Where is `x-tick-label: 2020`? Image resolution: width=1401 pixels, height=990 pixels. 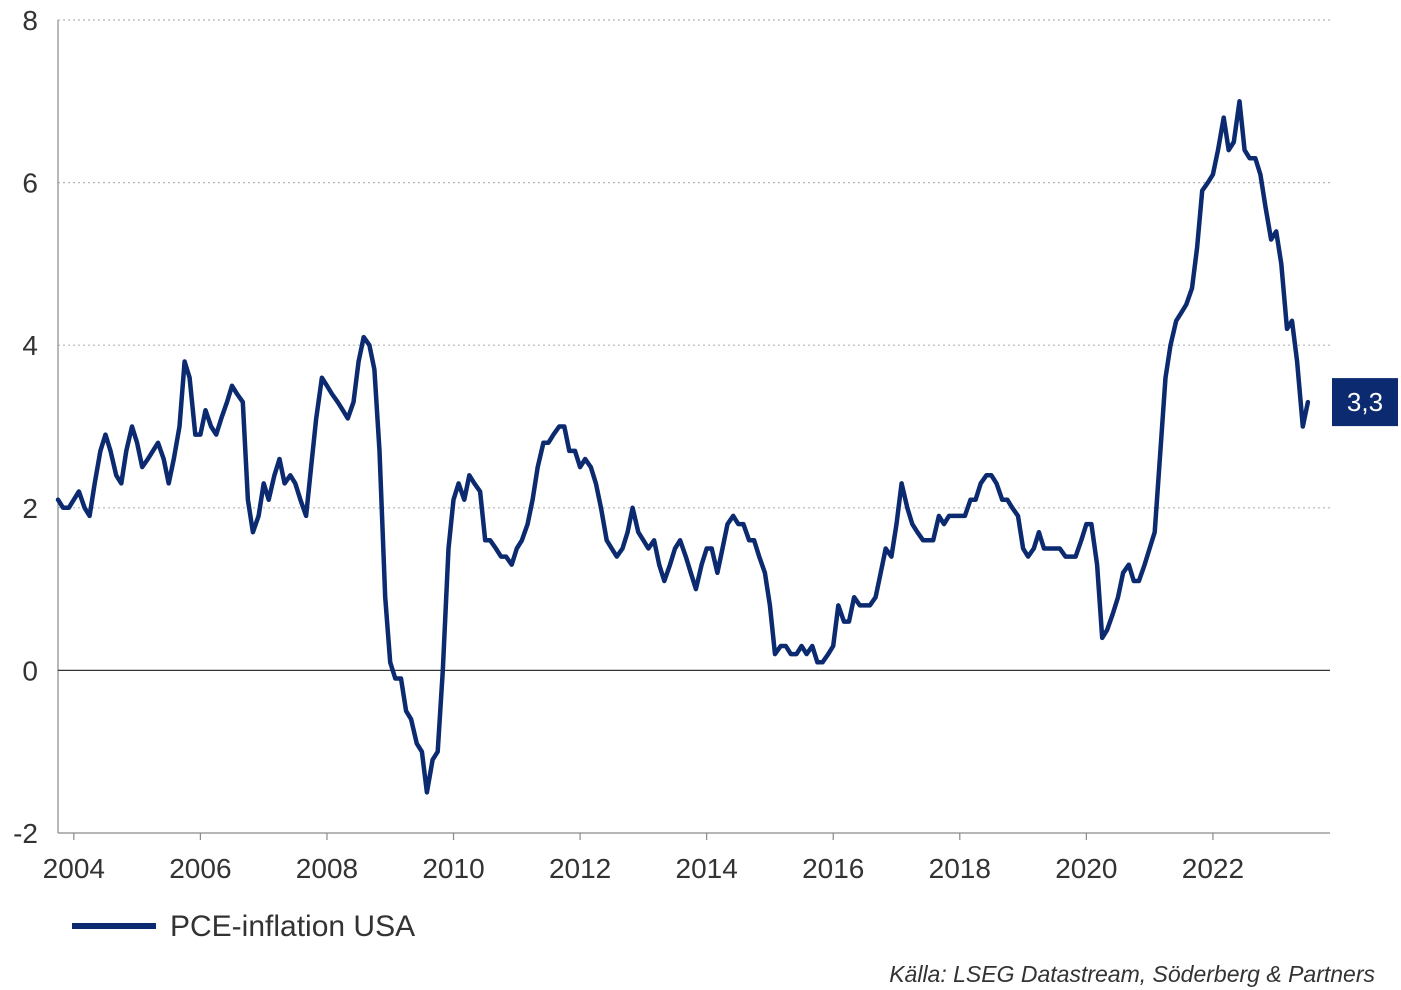
x-tick-label: 2020 is located at coordinates (1086, 868).